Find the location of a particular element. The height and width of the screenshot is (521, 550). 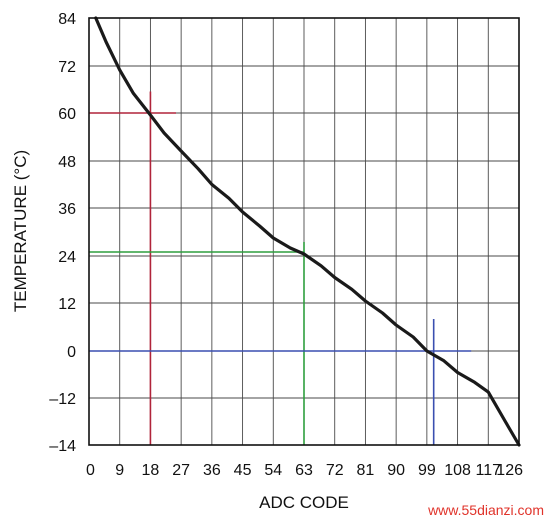

y-tick-label: 84 is located at coordinates (67, 19).